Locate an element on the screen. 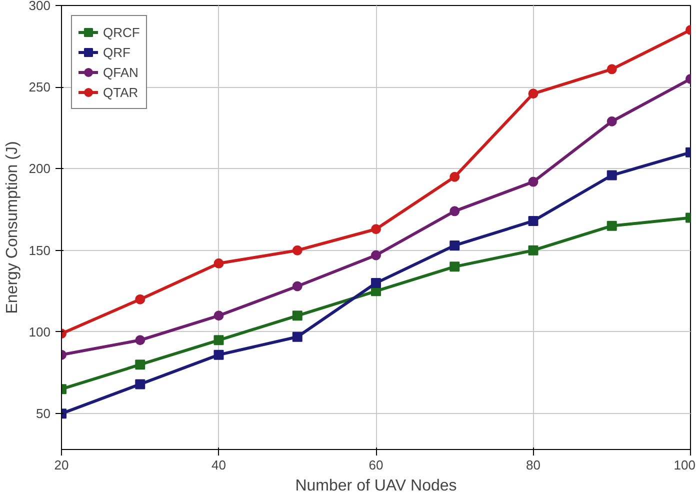 The width and height of the screenshot is (699, 501). y-tick-label: 100 is located at coordinates (39, 332).